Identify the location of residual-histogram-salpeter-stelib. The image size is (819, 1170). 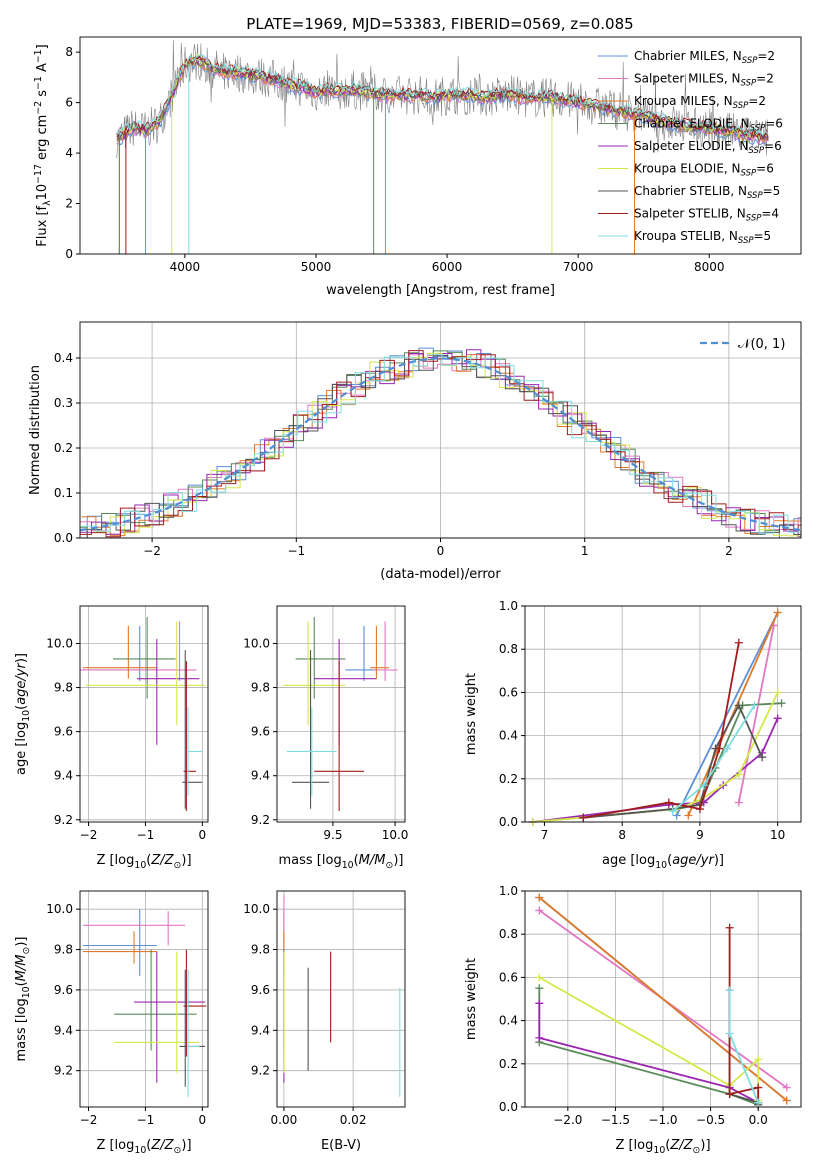
(440, 444).